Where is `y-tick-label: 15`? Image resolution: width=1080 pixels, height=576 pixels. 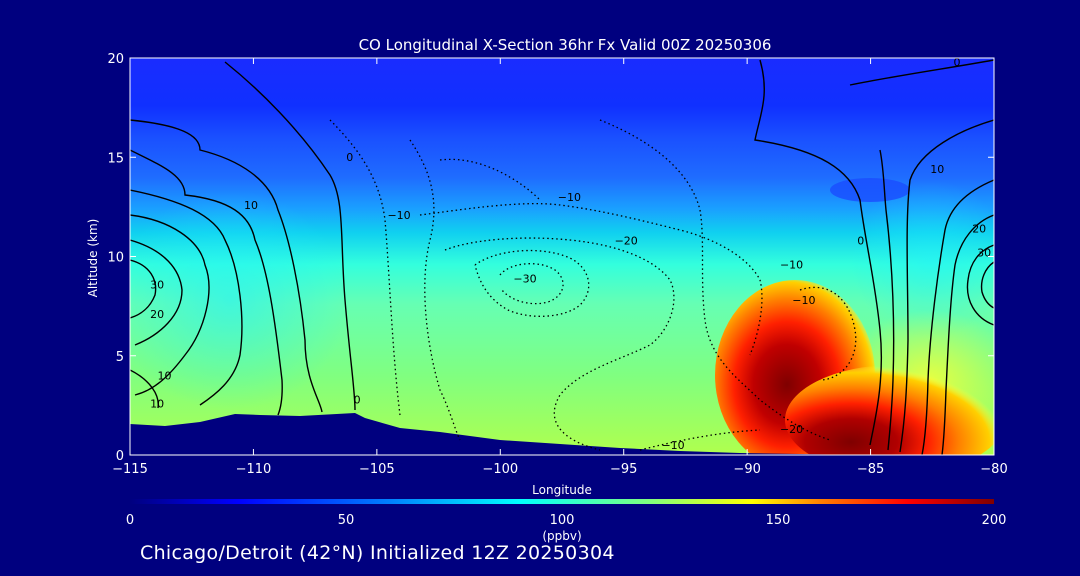
y-tick-label: 15 is located at coordinates (115, 158).